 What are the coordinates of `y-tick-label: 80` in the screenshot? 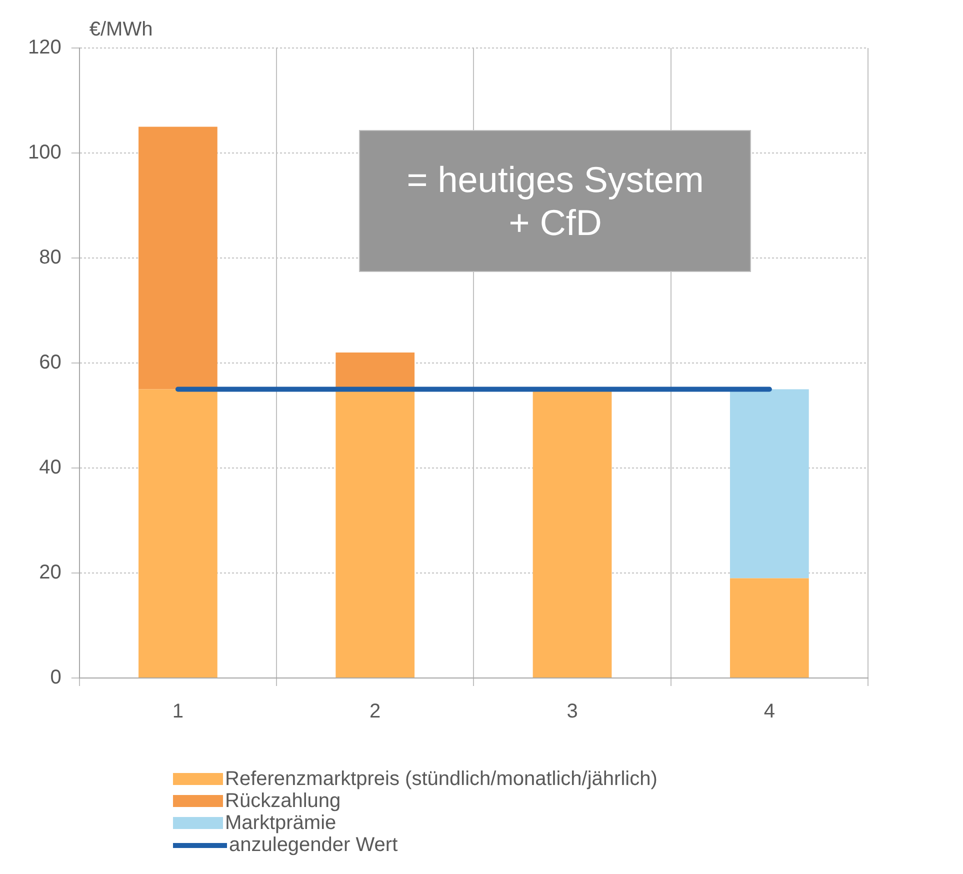 It's located at (50, 257).